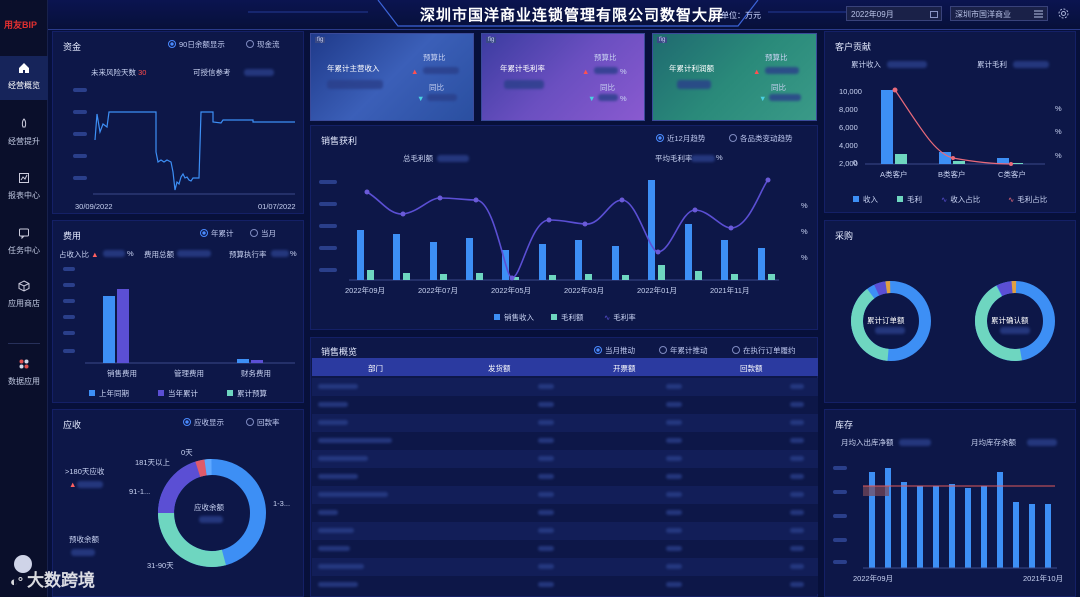 This screenshot has height=597, width=1080. I want to click on donut-center-label: 累计确认额, so click(1010, 320).